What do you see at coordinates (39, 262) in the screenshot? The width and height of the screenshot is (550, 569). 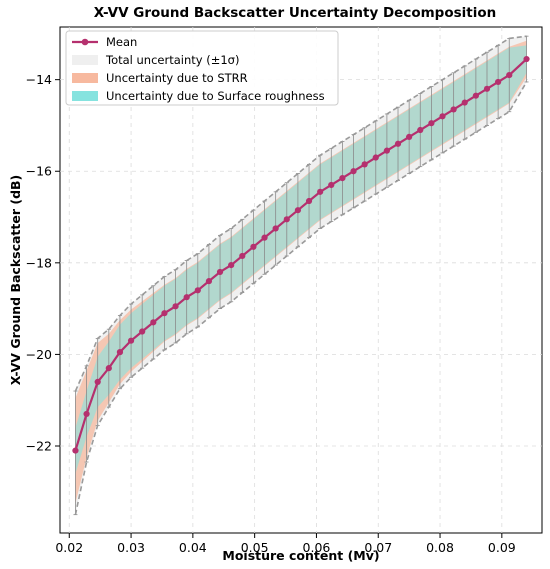 I see `y-tick-label: −18` at bounding box center [39, 262].